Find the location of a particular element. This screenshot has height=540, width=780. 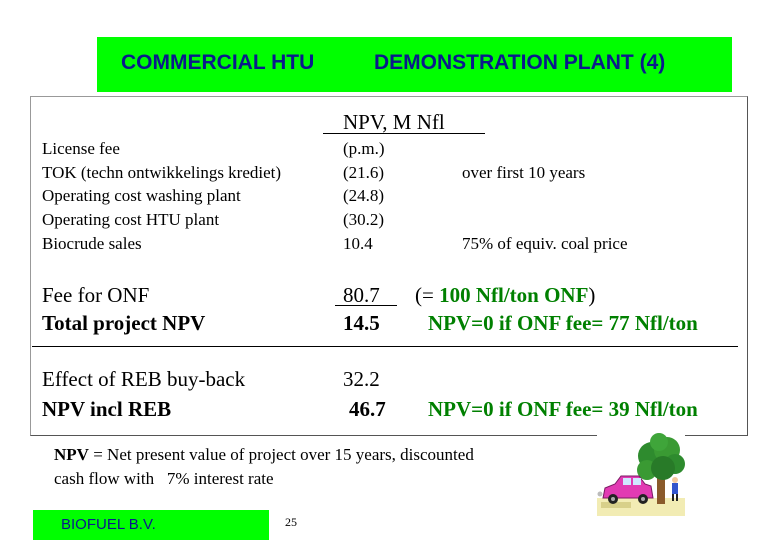

npv-reb-value: 46.7 is located at coordinates (367, 409).